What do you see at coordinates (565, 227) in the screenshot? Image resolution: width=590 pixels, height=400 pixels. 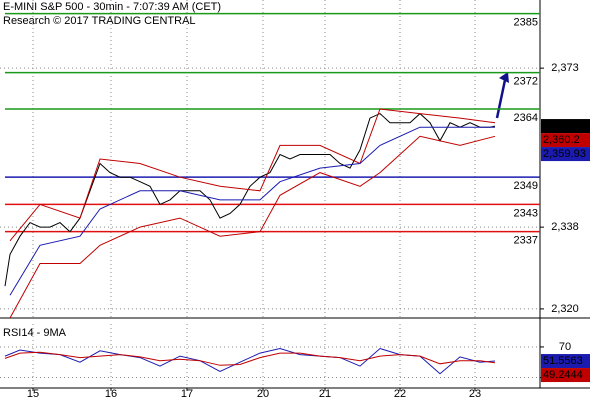 I see `y-tick-label: 2,338` at bounding box center [565, 227].